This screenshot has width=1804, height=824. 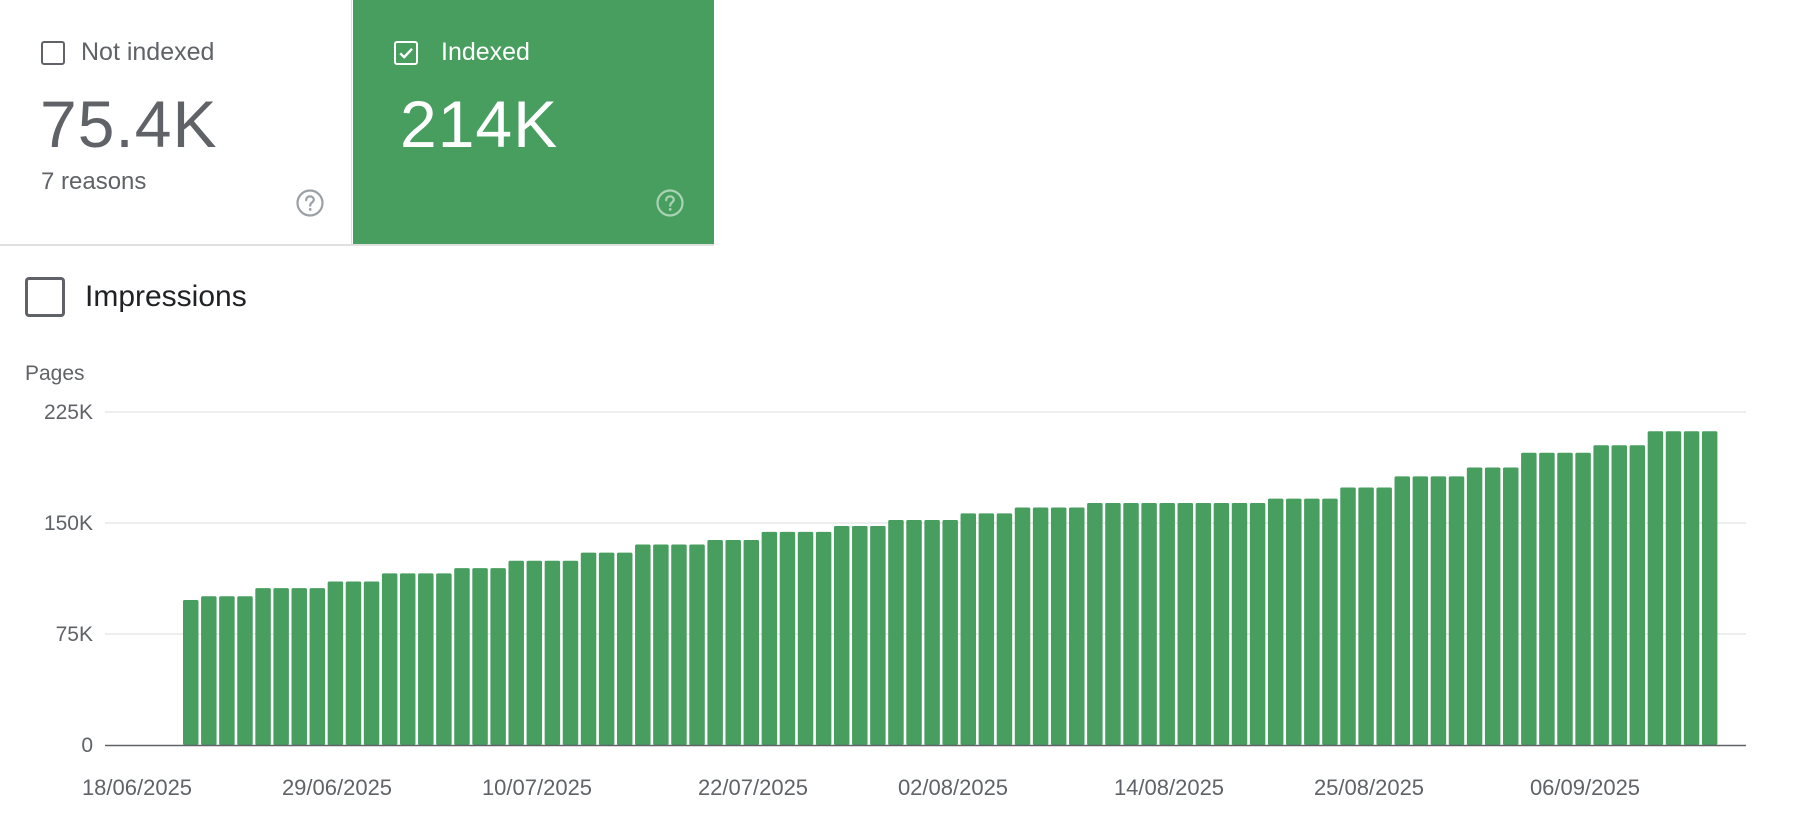 I want to click on indexed-card: Indexed 214K, so click(x=533, y=122).